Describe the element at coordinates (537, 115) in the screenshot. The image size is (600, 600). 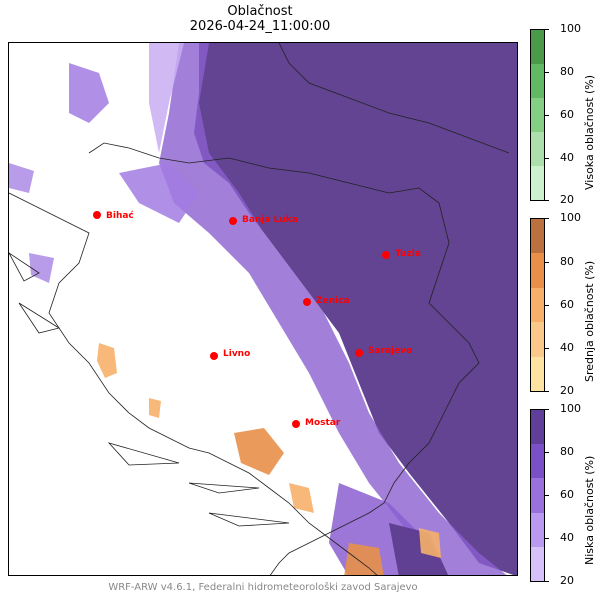
I see `colorbar-high` at that location.